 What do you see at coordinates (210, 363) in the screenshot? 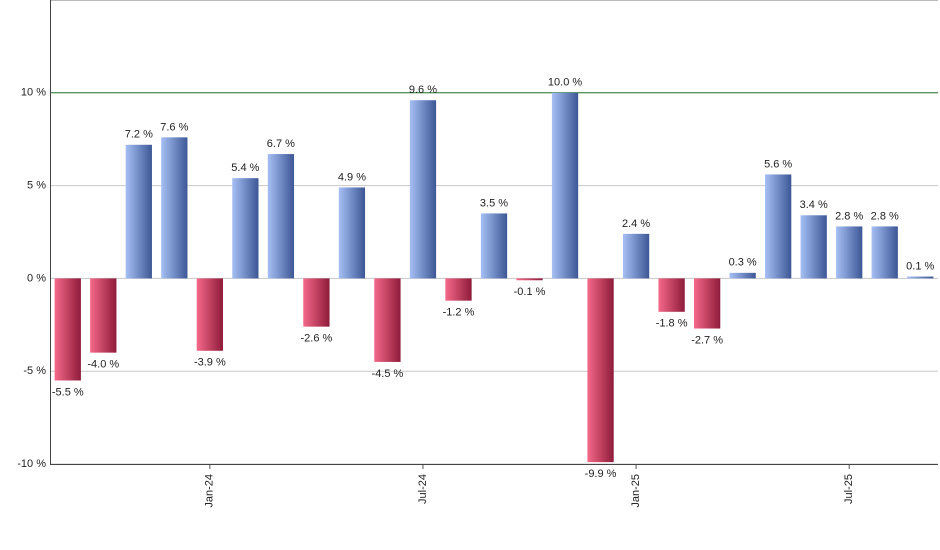
I see `value-label: -3.9 %` at bounding box center [210, 363].